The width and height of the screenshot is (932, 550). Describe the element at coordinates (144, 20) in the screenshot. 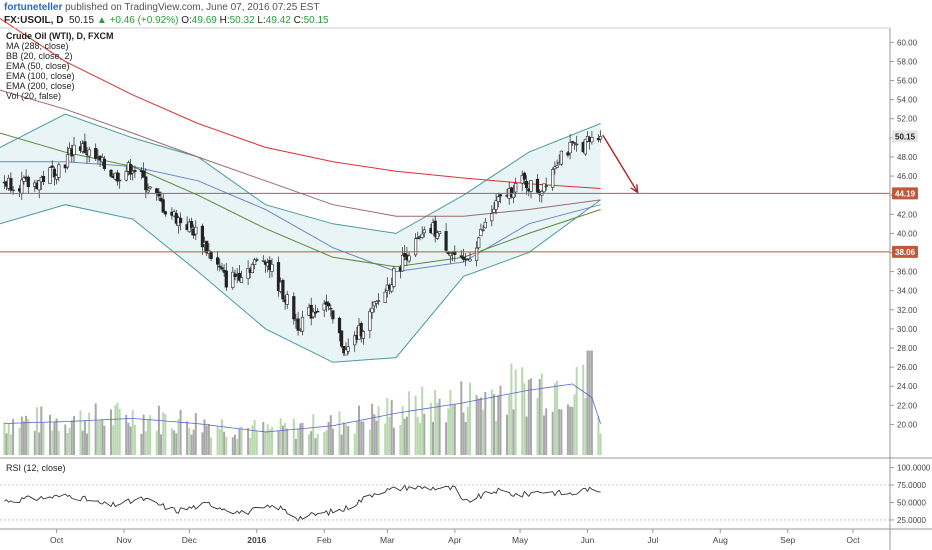

I see `change-value: +0.46 (+0.92%)` at that location.